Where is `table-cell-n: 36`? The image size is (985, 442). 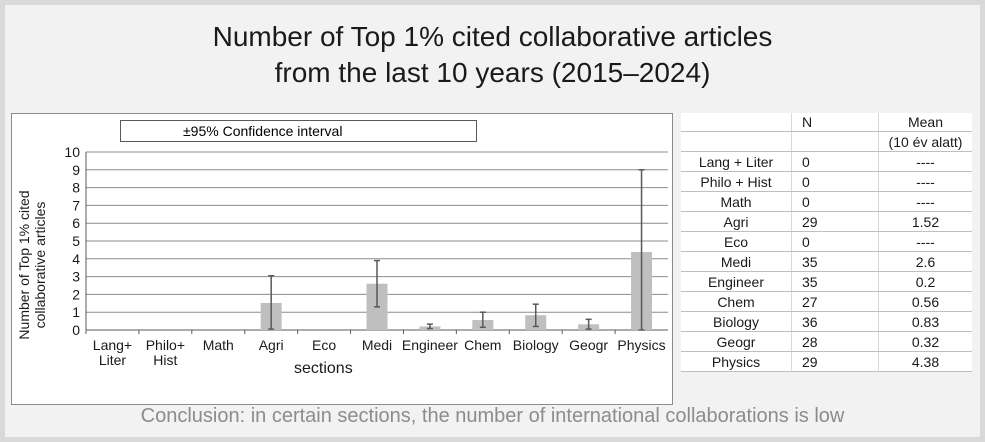 table-cell-n: 36 is located at coordinates (835, 321).